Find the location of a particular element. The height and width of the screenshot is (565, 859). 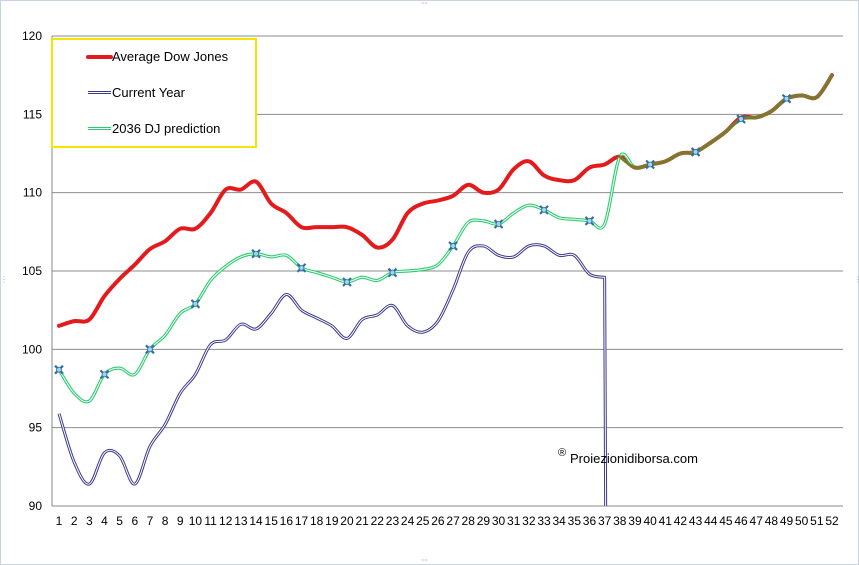

x-tick-label: 42 is located at coordinates (681, 521).